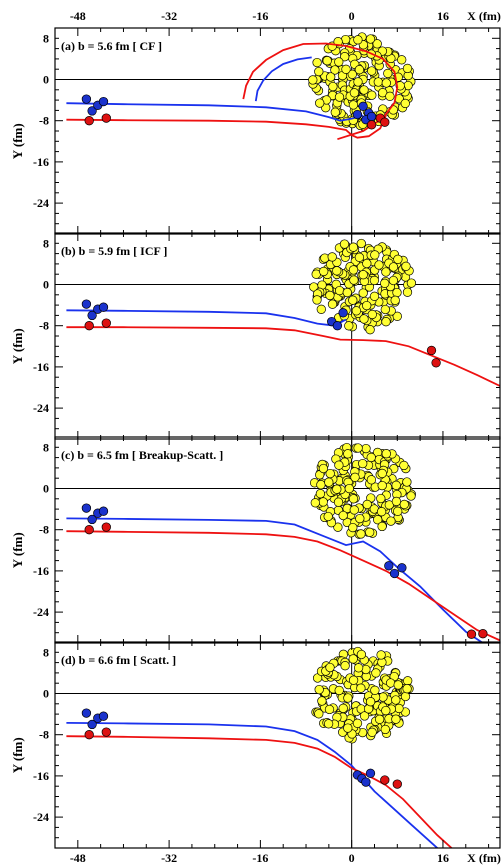 The width and height of the screenshot is (502, 867). I want to click on x-tick-label: -32, so click(169, 858).